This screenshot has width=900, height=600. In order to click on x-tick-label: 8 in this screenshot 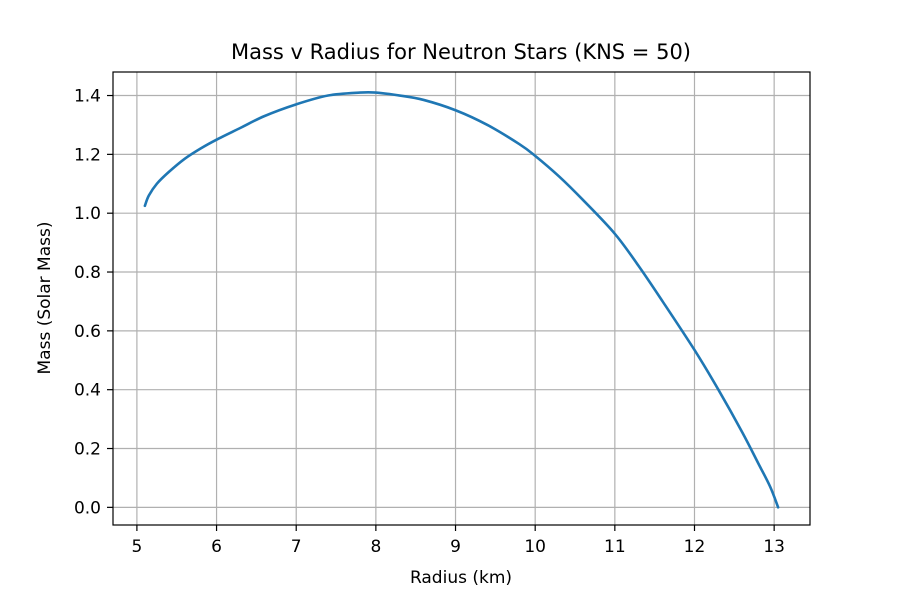, I will do `click(375, 547)`.